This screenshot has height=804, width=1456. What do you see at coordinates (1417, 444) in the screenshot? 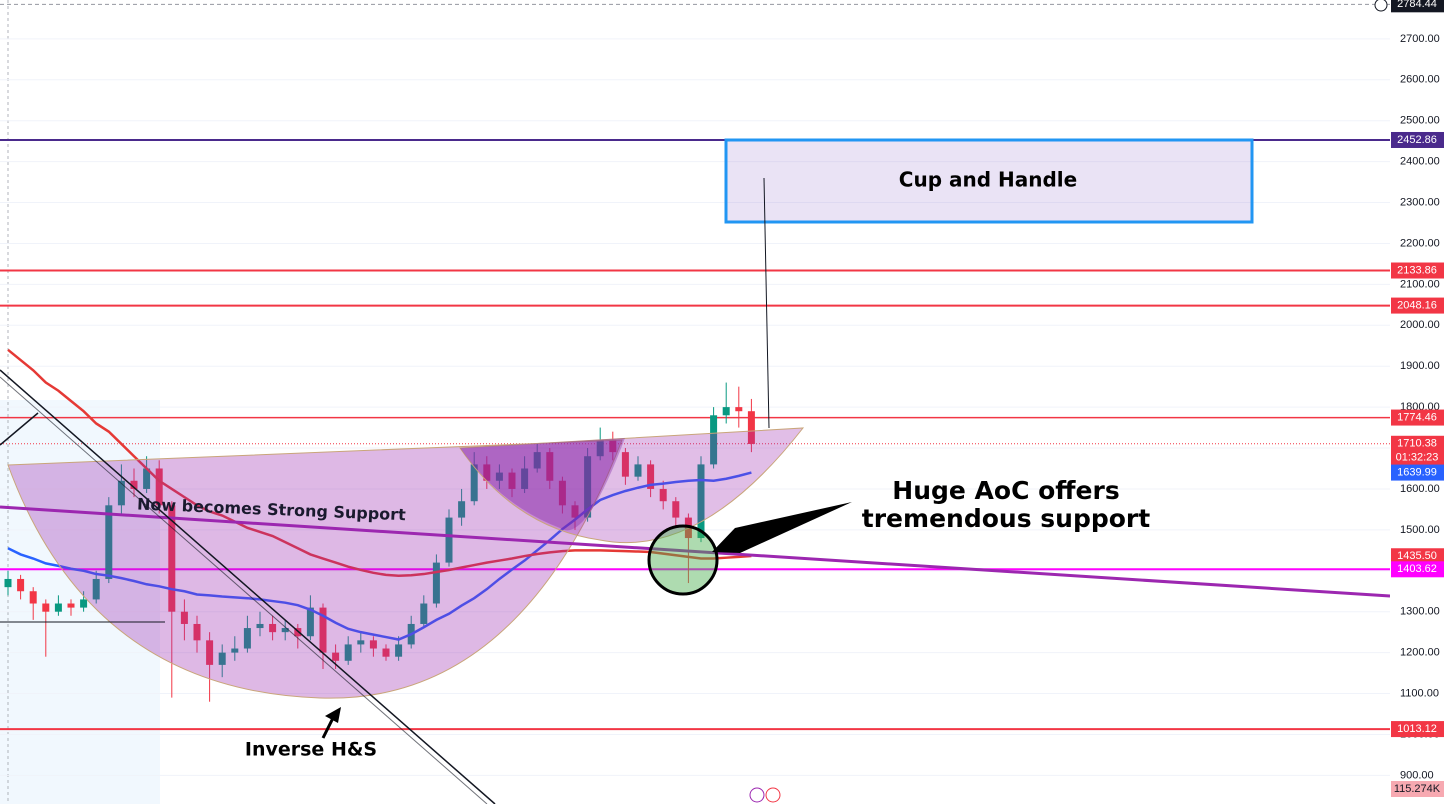
I see `price-level-label: 1710.38` at bounding box center [1417, 444].